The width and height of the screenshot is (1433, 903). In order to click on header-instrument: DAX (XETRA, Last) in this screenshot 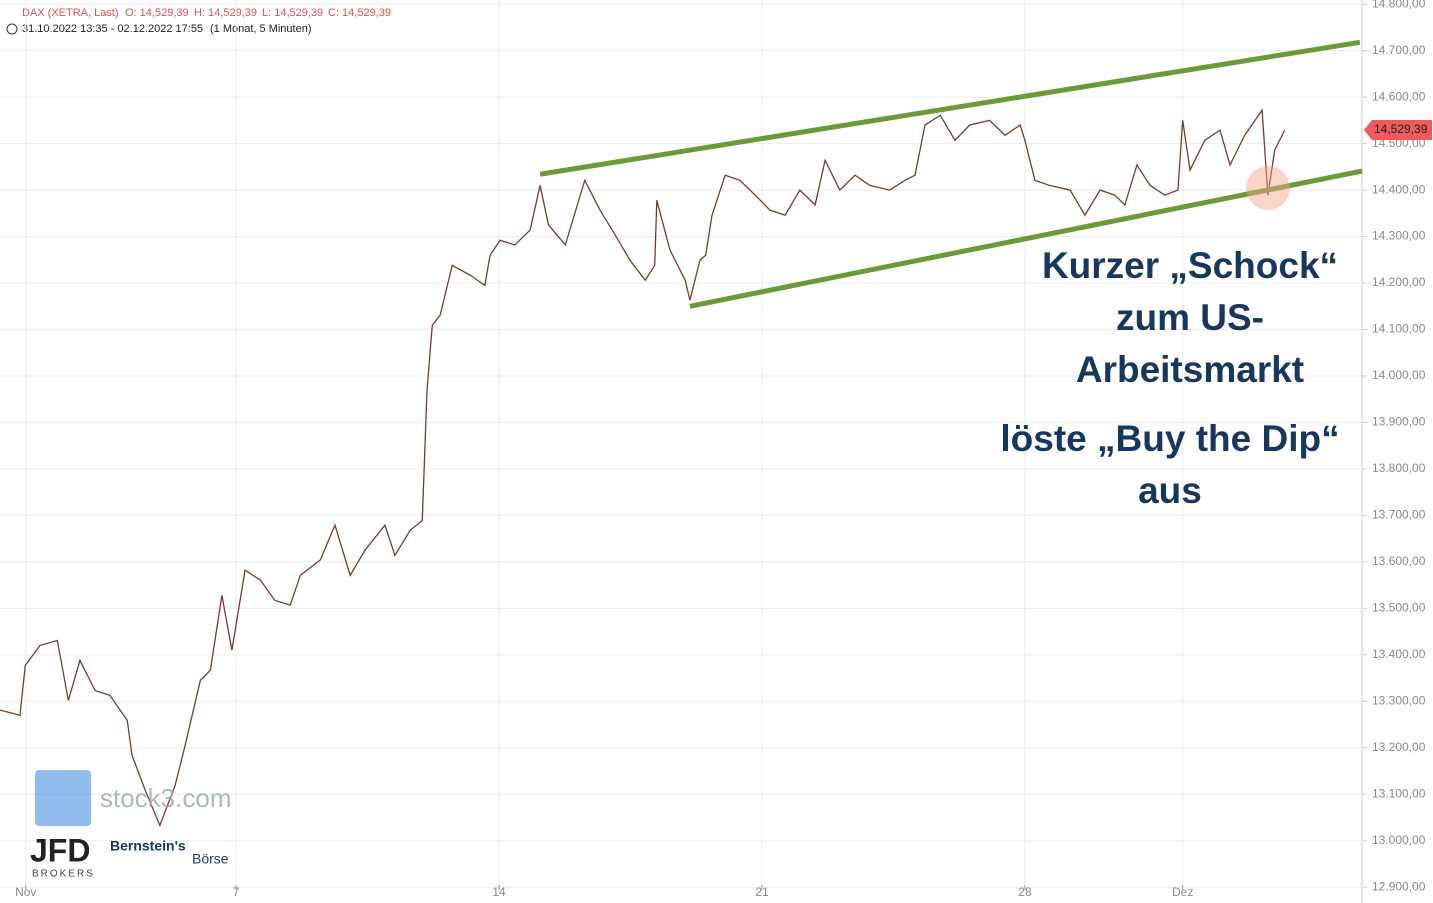, I will do `click(70, 13)`.